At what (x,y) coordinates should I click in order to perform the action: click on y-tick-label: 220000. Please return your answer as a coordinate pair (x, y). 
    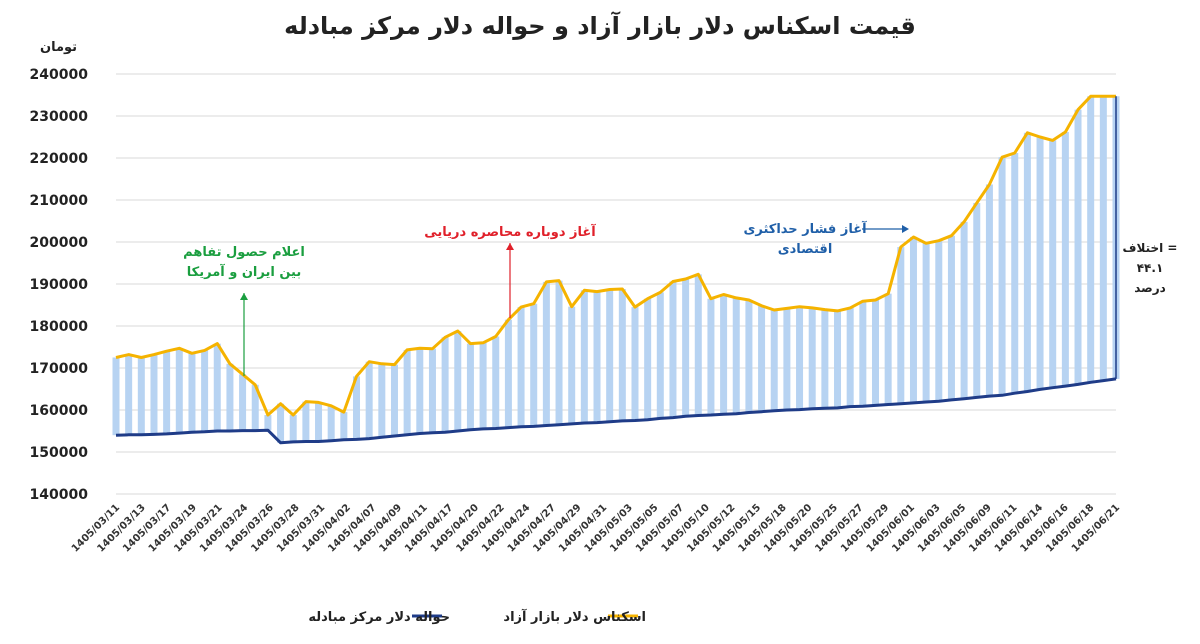
    Looking at the image, I should click on (59, 159).